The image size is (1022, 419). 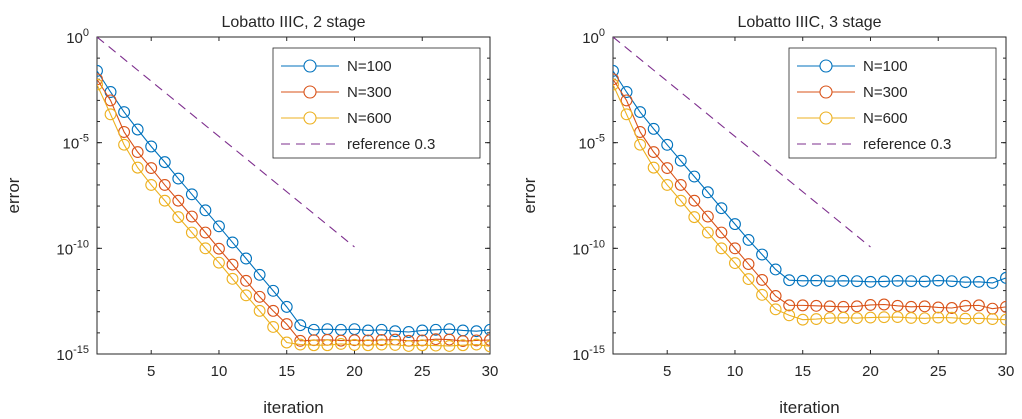 What do you see at coordinates (809, 22) in the screenshot?
I see `chart-title: Lobatto IIIC, 3 stage` at bounding box center [809, 22].